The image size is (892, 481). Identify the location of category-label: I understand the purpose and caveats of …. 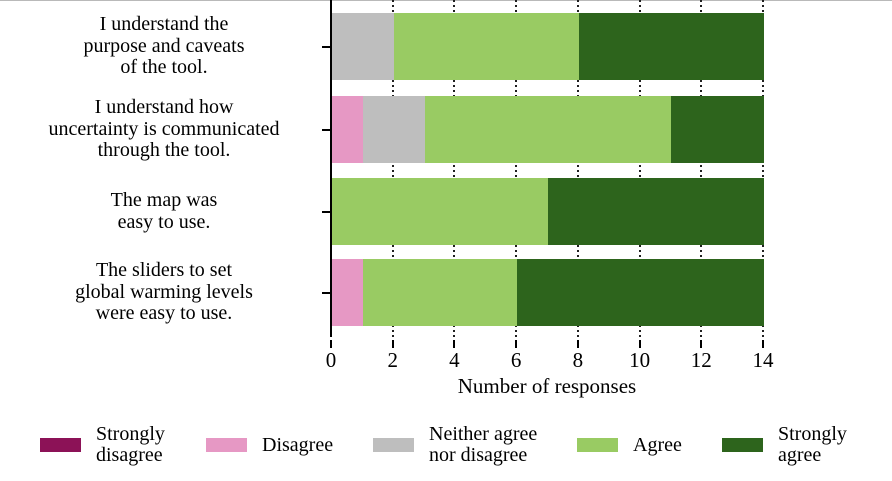
(164, 46).